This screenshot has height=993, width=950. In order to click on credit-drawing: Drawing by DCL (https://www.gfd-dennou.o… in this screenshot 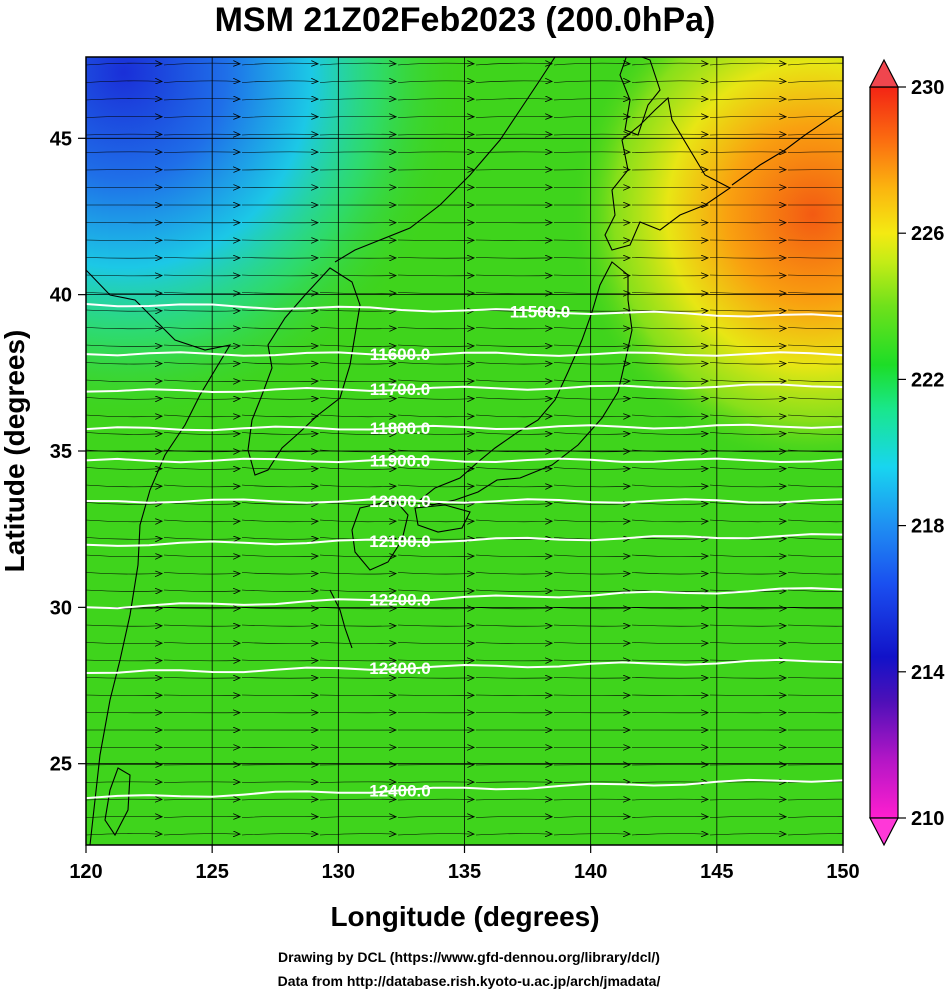, I will do `click(469, 957)`.